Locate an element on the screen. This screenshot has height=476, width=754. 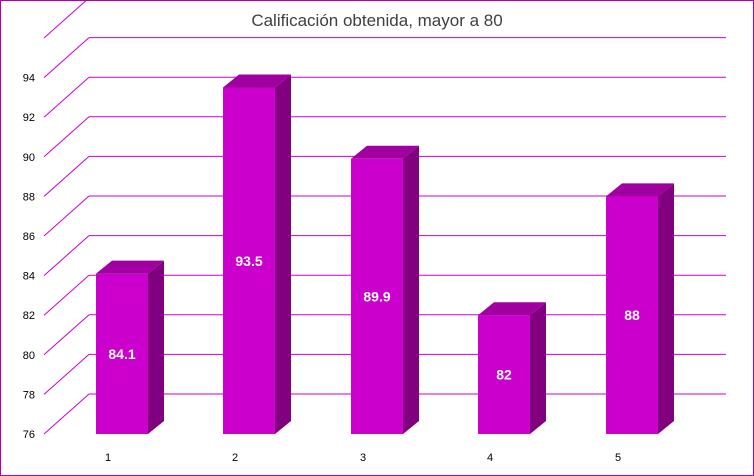
y-tick-label: 94 is located at coordinates (29, 79).